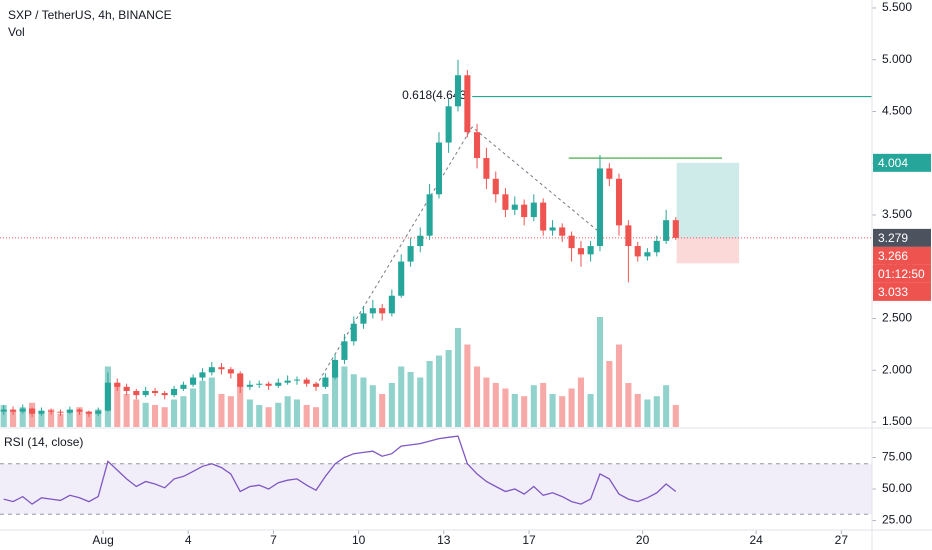 Image resolution: width=932 pixels, height=550 pixels. What do you see at coordinates (643, 540) in the screenshot?
I see `x-tick-label: 20` at bounding box center [643, 540].